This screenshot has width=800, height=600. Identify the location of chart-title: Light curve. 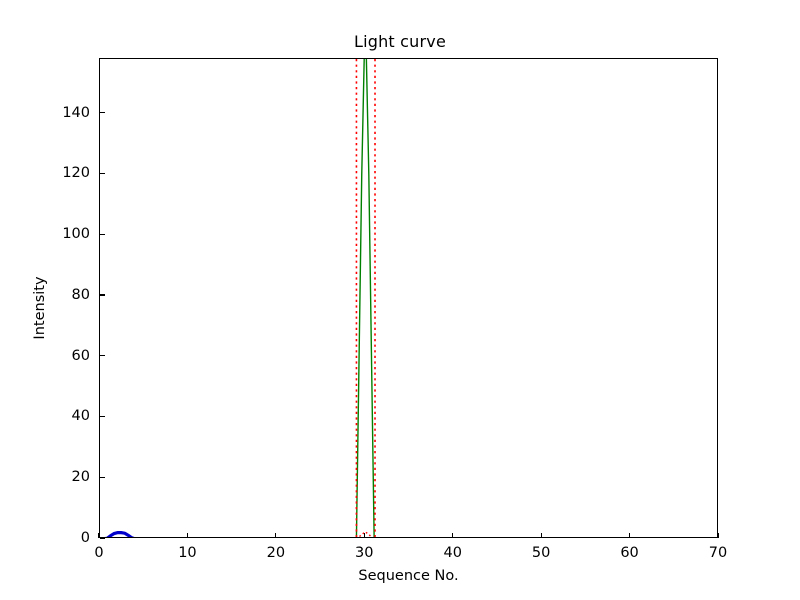
(400, 41).